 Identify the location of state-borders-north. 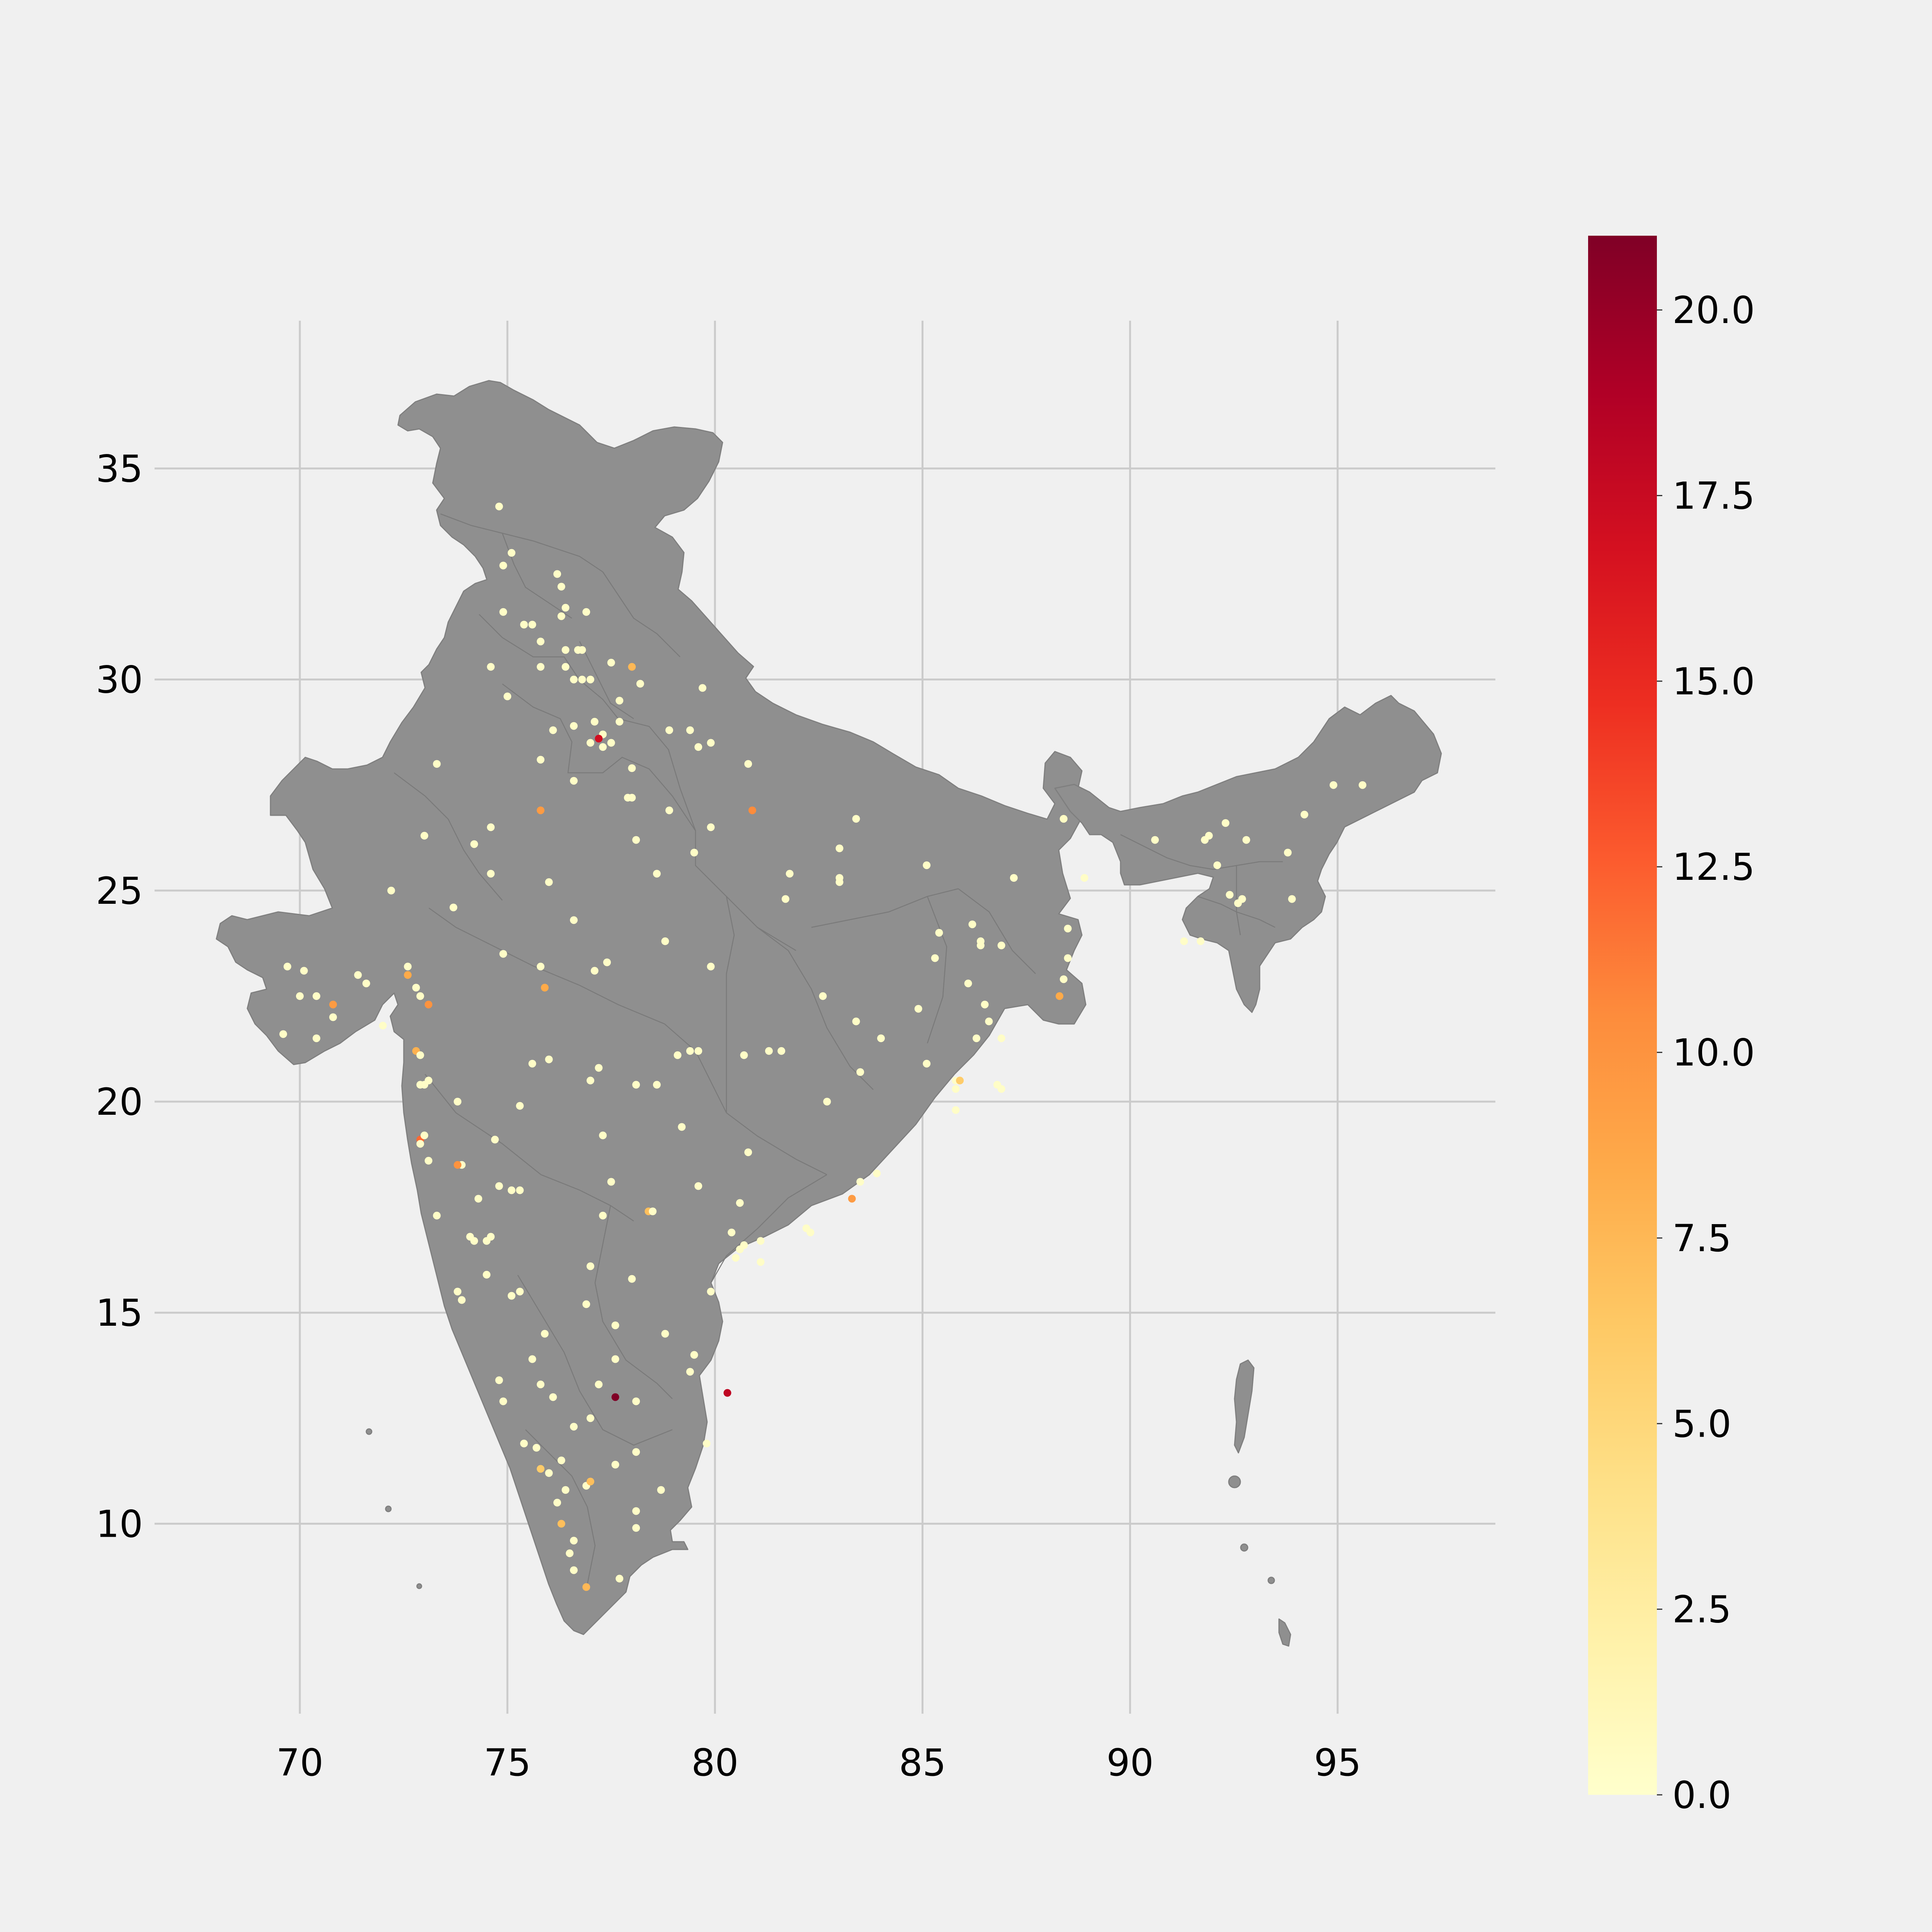
(838, 724).